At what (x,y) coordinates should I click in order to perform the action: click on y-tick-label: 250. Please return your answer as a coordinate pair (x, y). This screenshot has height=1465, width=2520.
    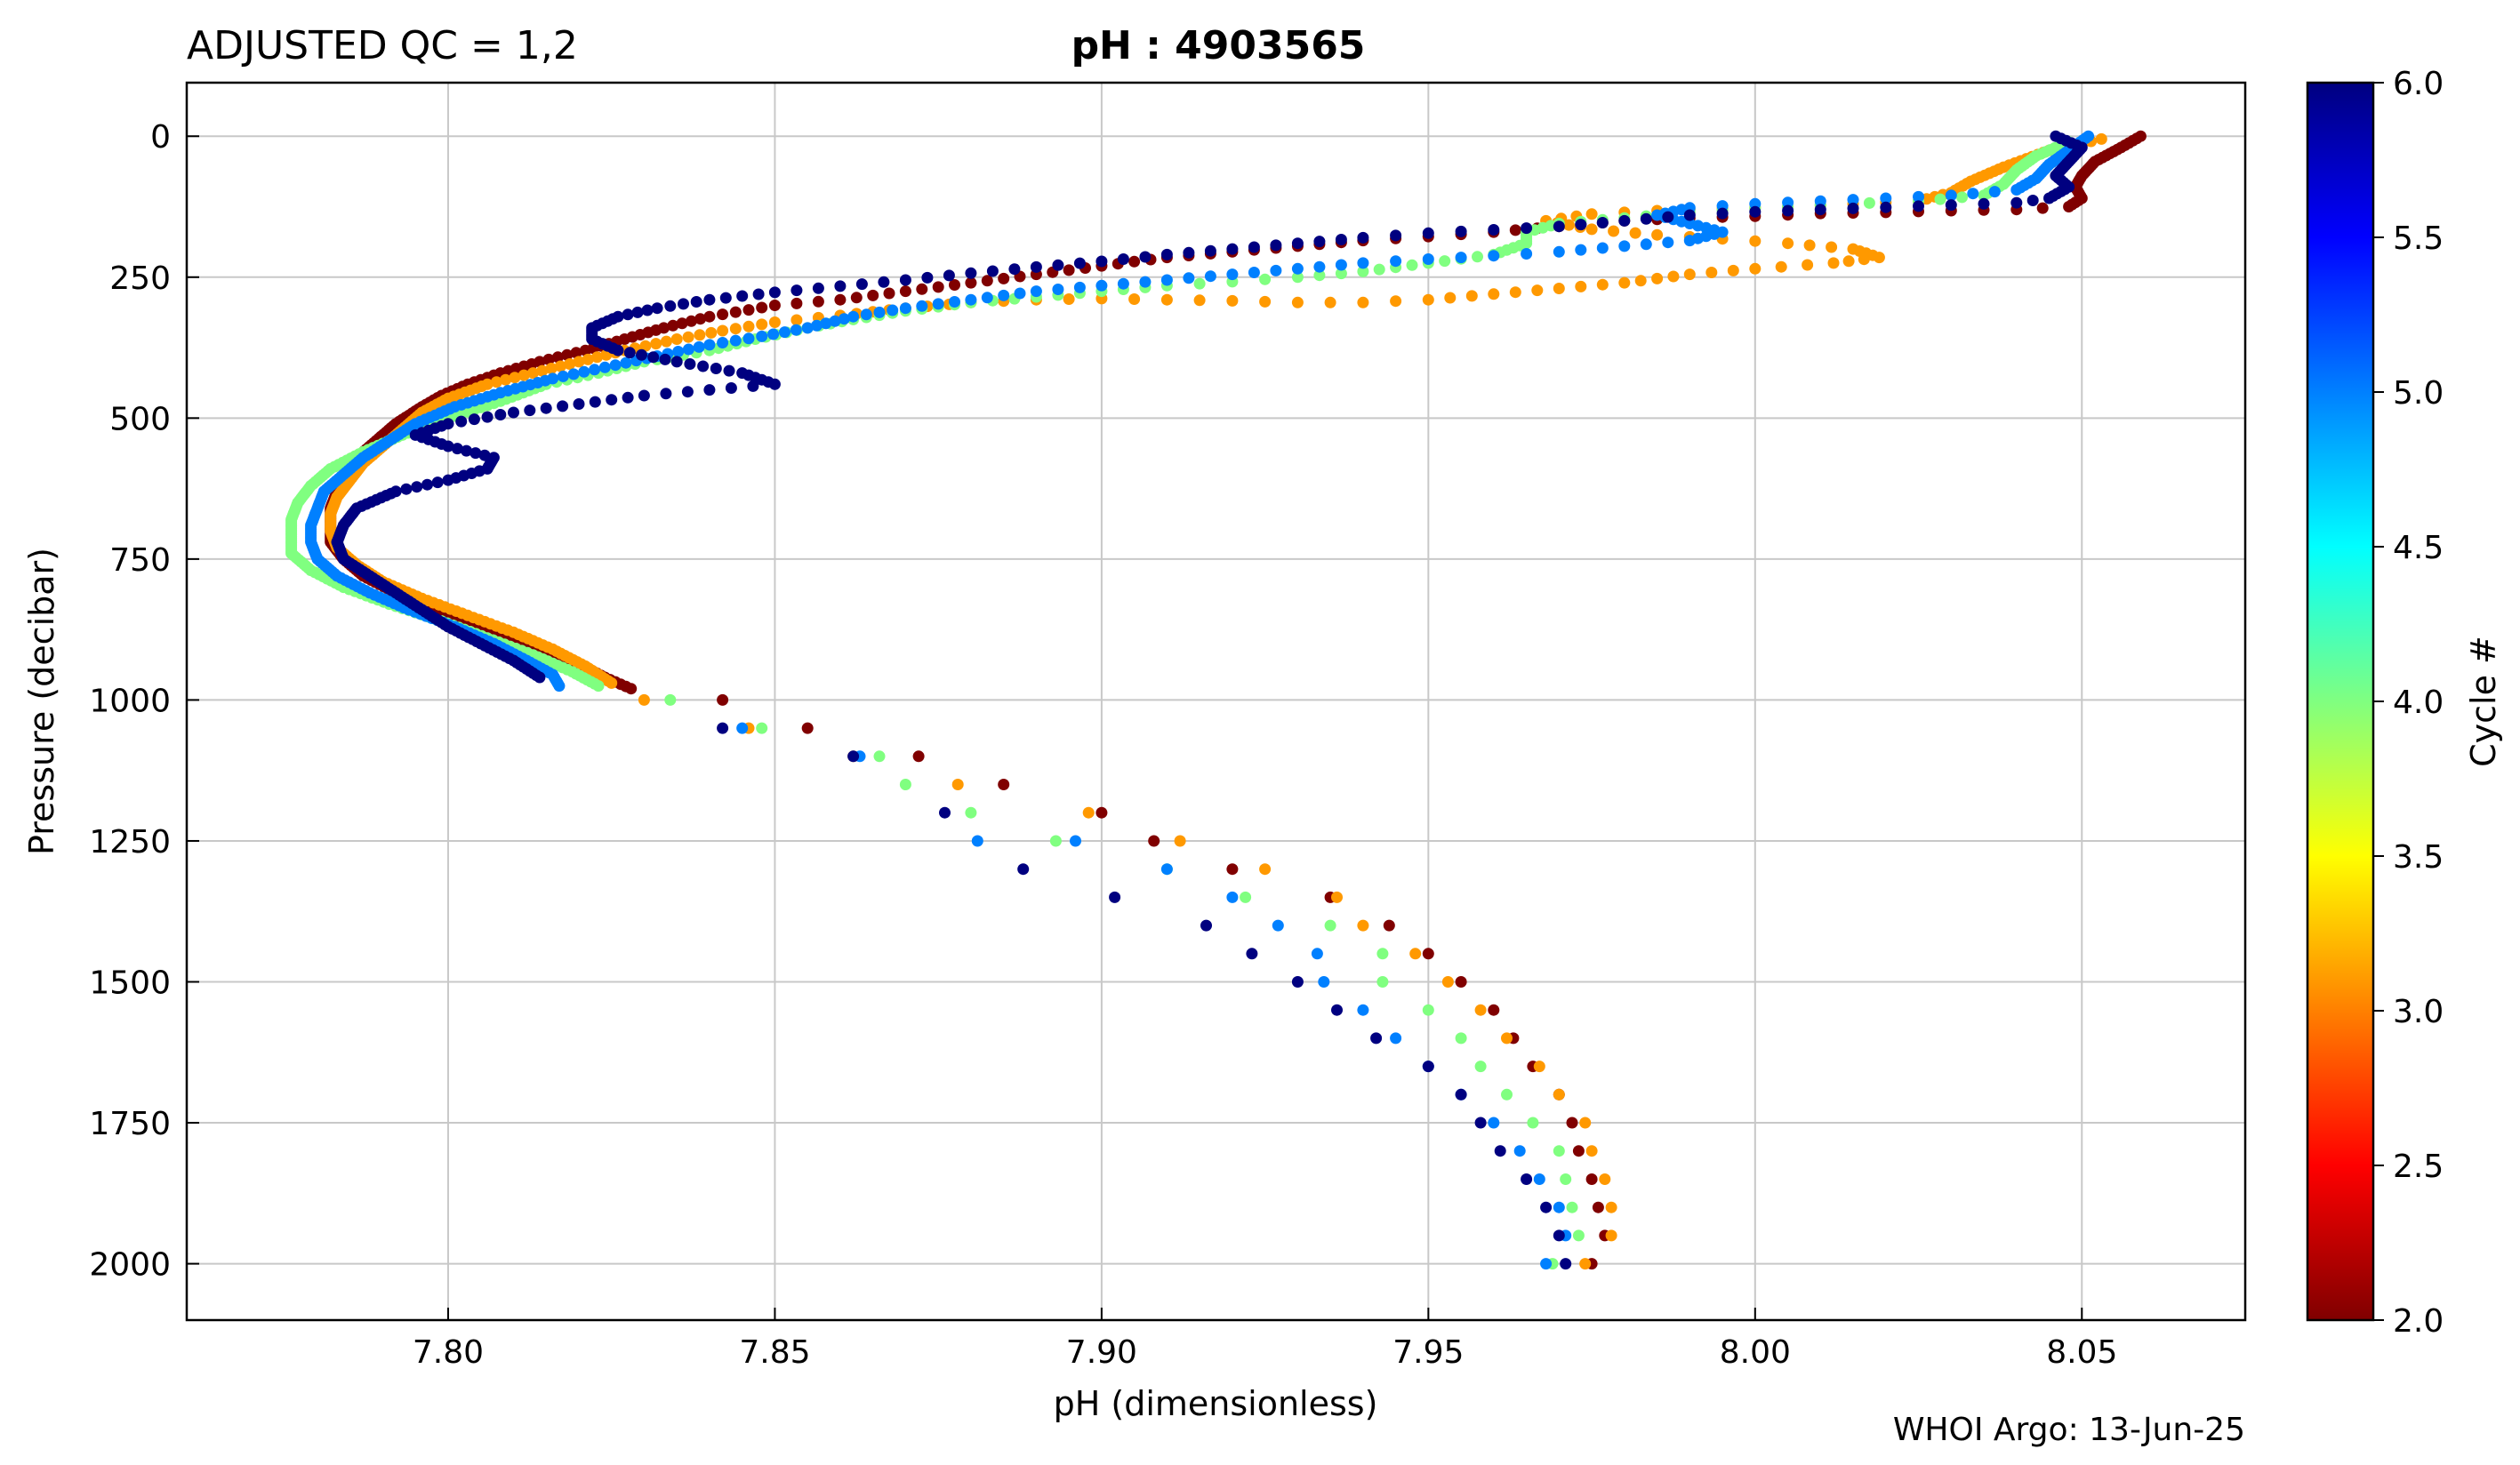
    Looking at the image, I should click on (140, 278).